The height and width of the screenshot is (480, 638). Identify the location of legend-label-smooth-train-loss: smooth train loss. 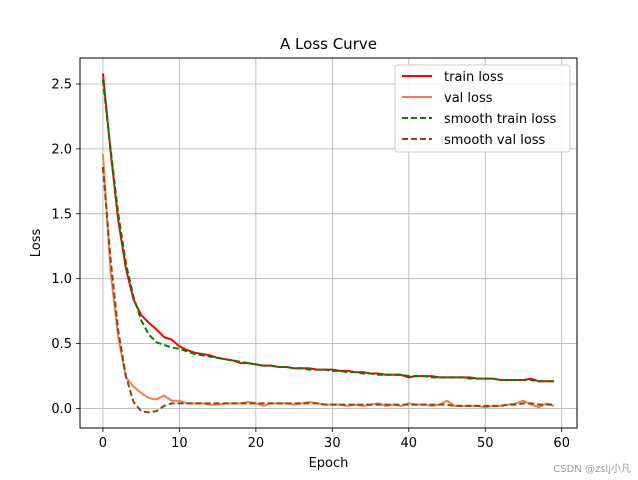
(500, 119).